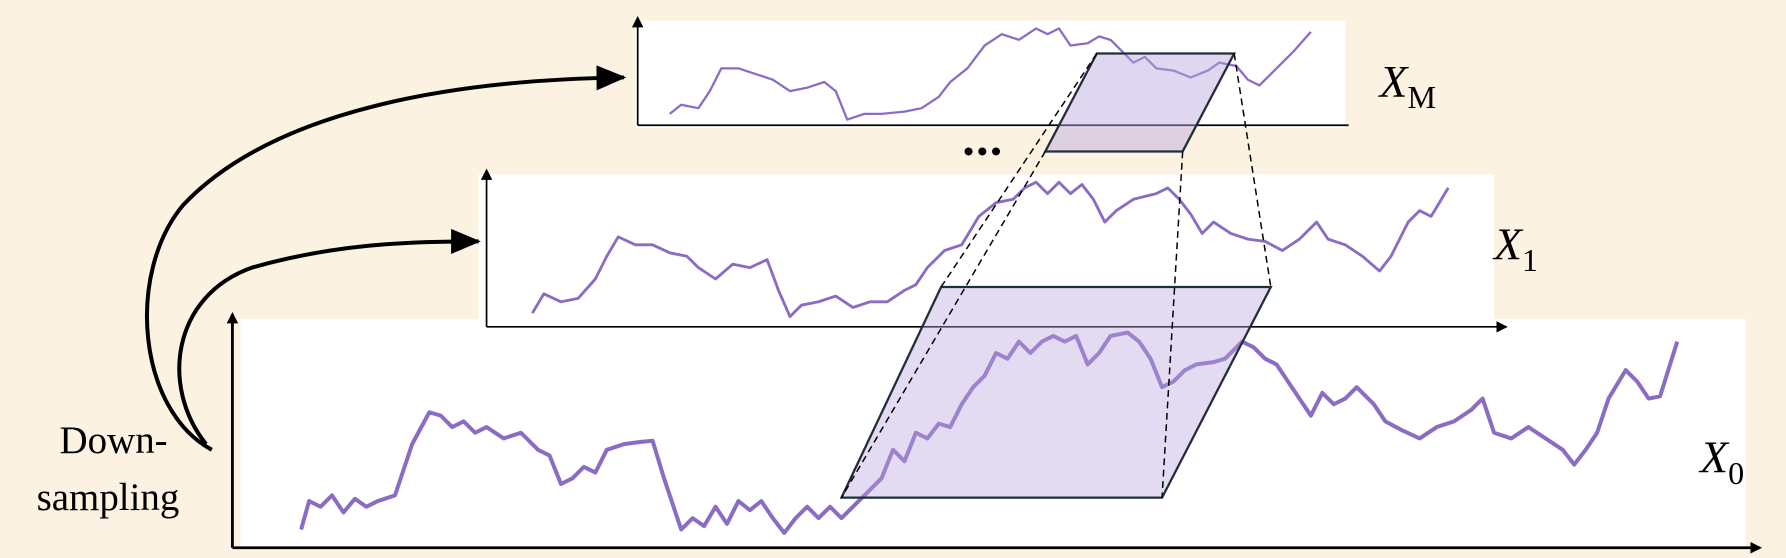 This screenshot has width=1786, height=558. Describe the element at coordinates (1056, 392) in the screenshot. I see `window-x0` at that location.